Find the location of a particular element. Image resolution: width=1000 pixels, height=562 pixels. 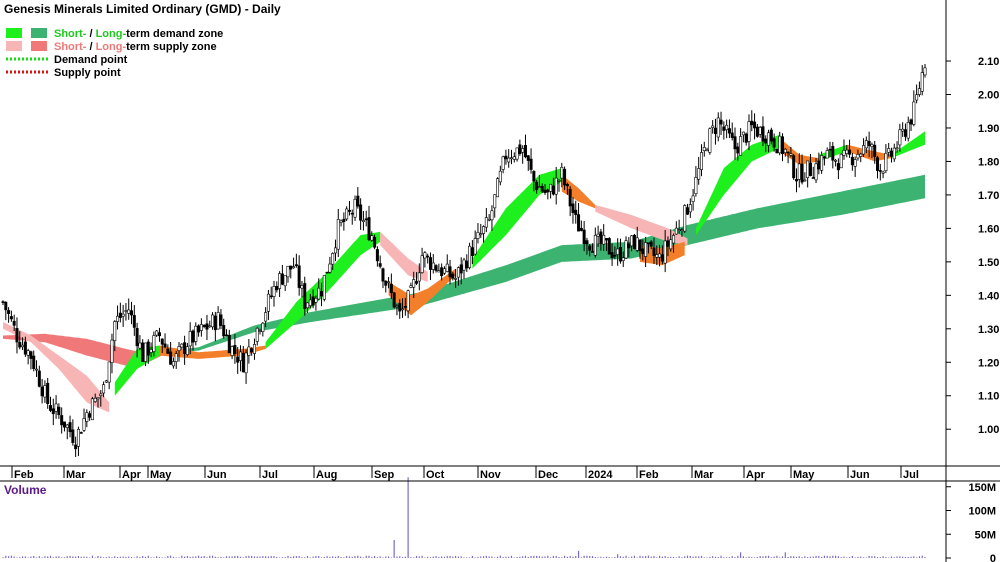

long-term-supply-zone is located at coordinates (84, 349).